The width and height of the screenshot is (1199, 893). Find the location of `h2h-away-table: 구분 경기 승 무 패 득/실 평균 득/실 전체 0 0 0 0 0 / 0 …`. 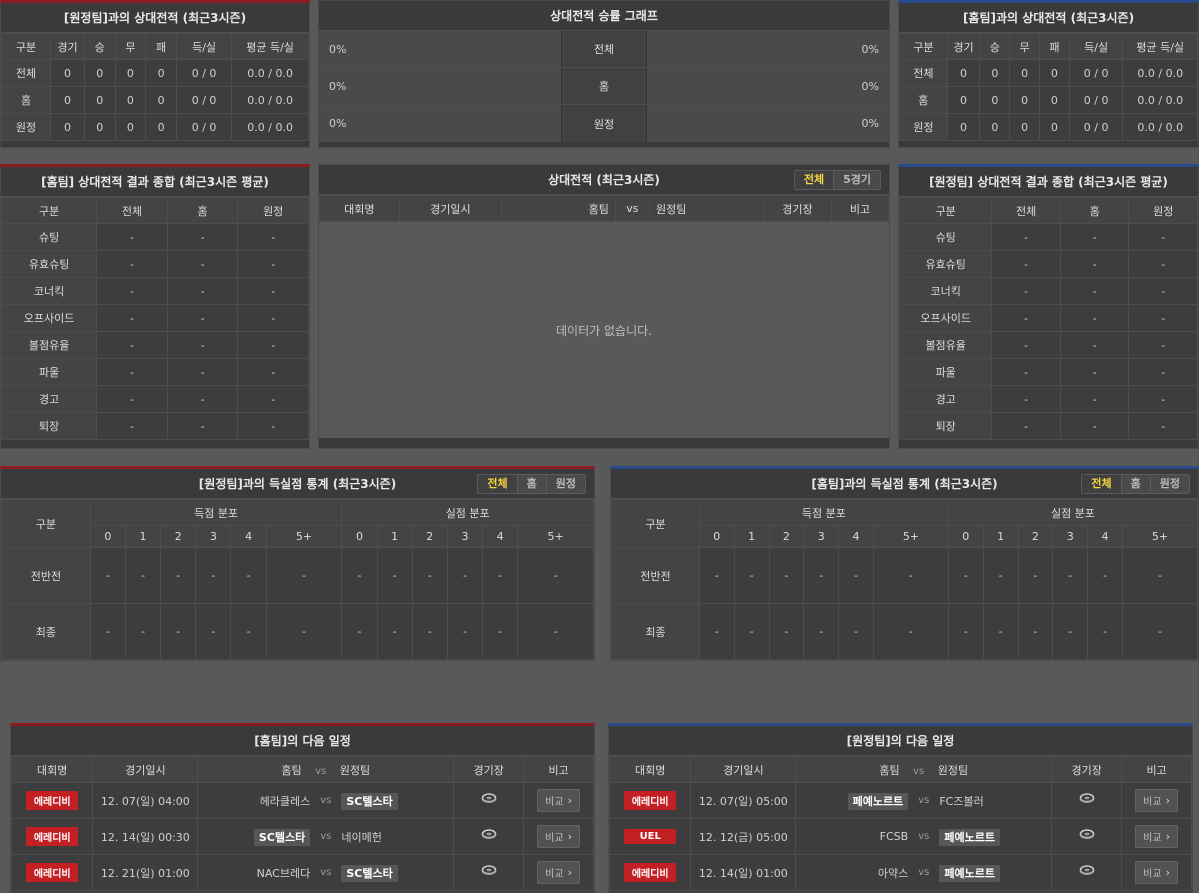

h2h-away-table: 구분 경기 승 무 패 득/실 평균 득/실 전체 0 0 0 0 0 / 0 … is located at coordinates (154, 87).